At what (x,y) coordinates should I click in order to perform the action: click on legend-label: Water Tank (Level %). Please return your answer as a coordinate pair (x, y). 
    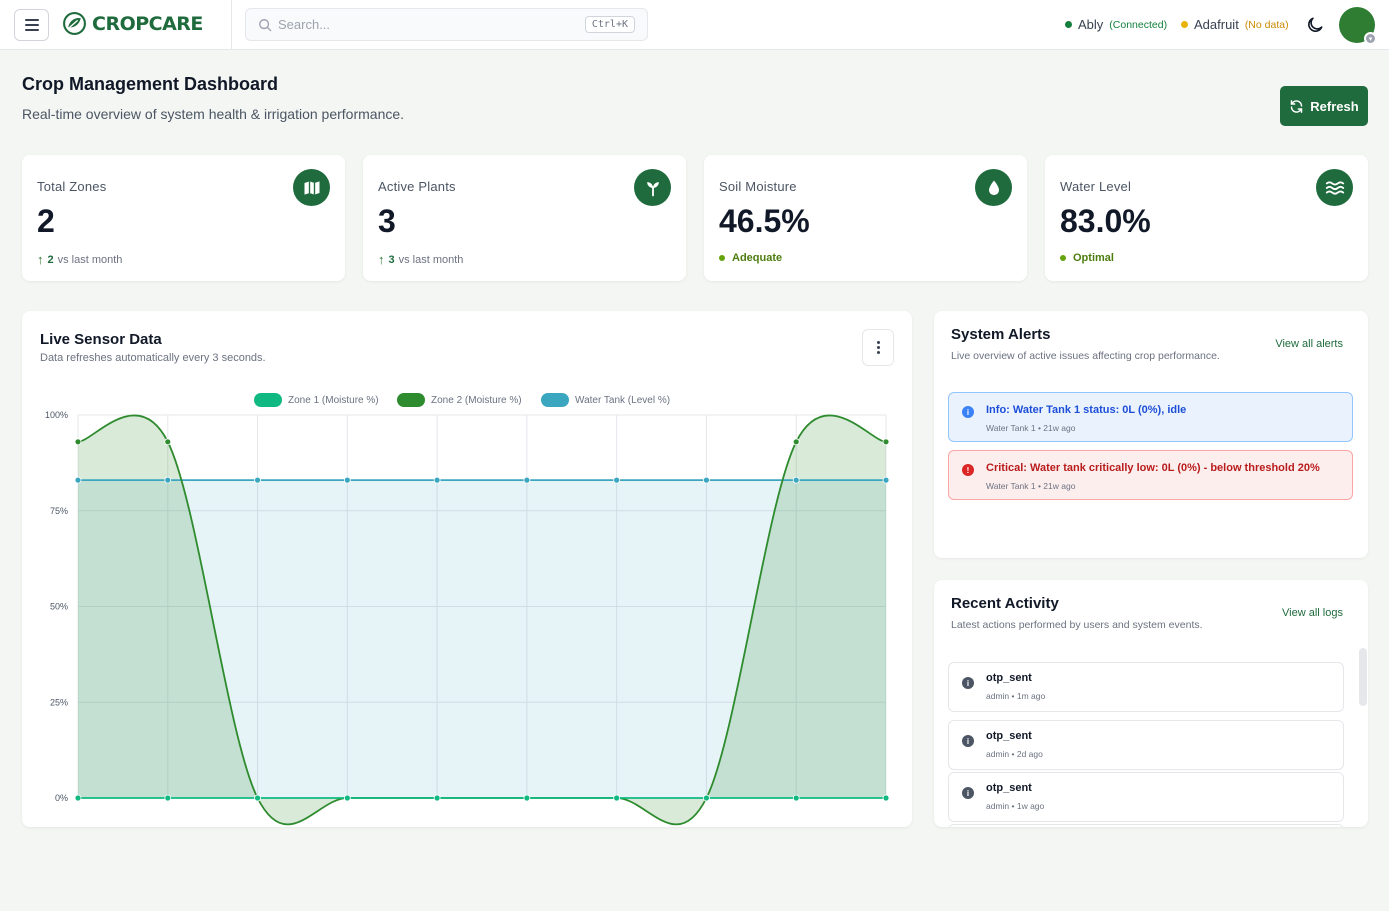
    Looking at the image, I should click on (622, 400).